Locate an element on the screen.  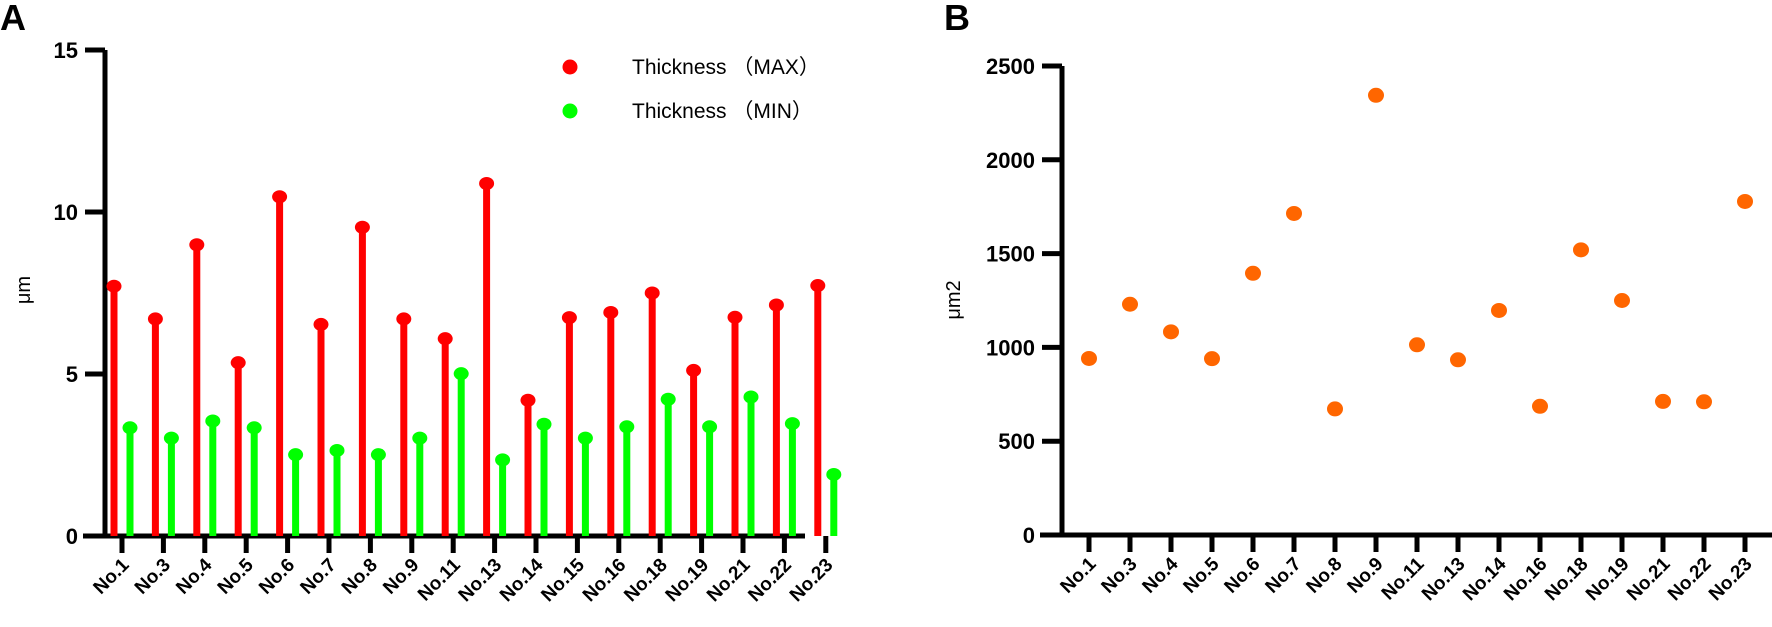
bar-cap-max-No.18 is located at coordinates (652, 293).